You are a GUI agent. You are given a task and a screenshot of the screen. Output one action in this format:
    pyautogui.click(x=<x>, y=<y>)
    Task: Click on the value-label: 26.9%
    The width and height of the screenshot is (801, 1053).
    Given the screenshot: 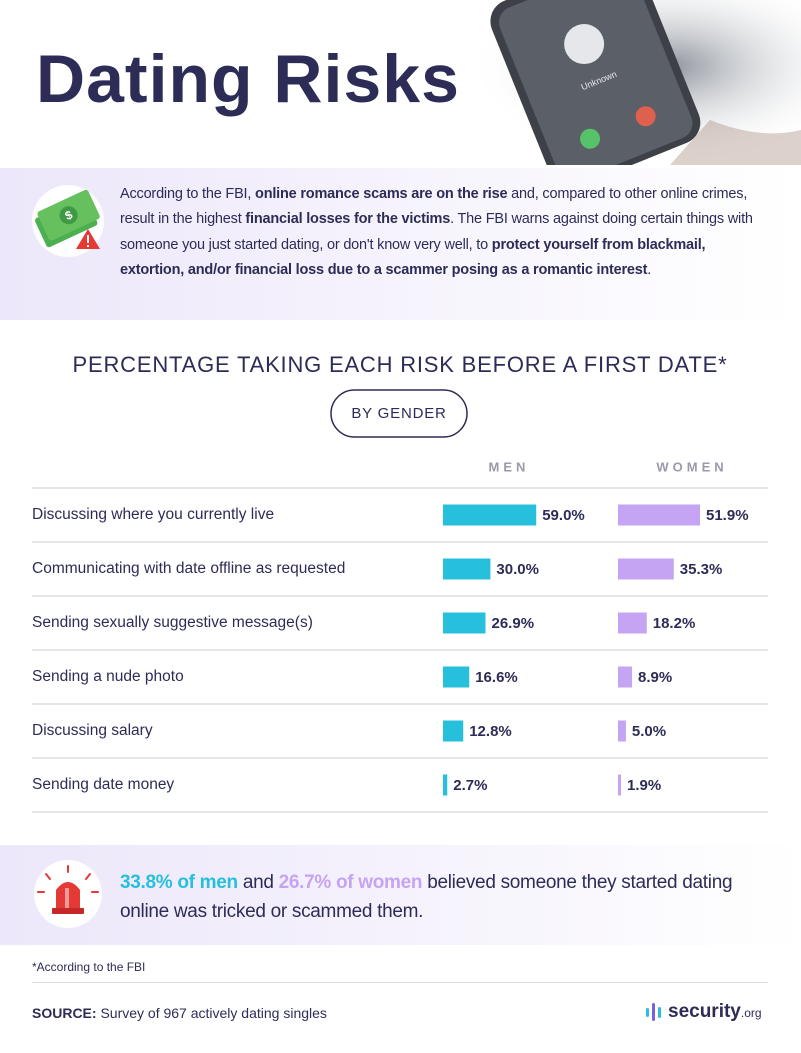 What is the action you would take?
    pyautogui.click(x=513, y=623)
    